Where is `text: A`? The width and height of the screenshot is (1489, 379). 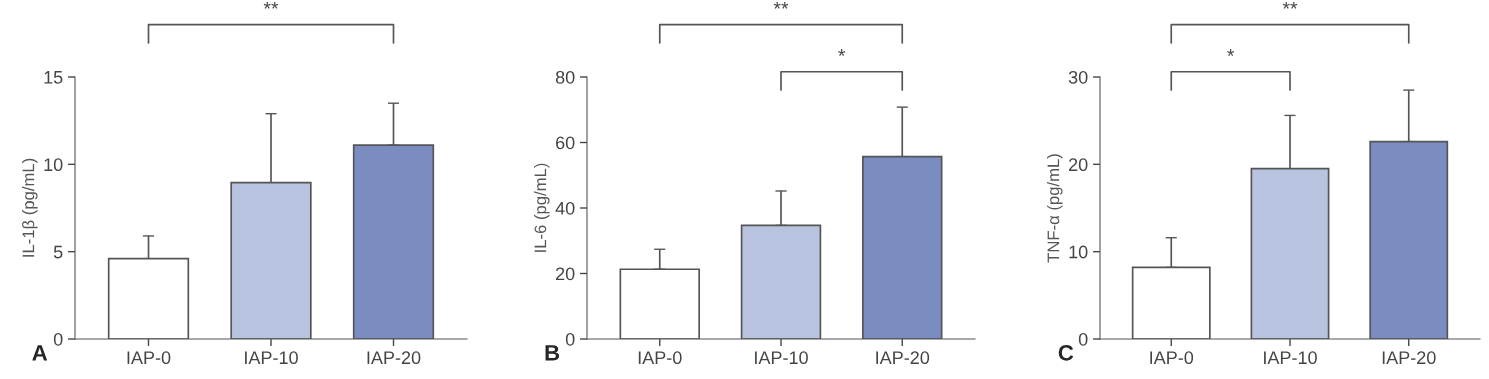 text: A is located at coordinates (40, 353).